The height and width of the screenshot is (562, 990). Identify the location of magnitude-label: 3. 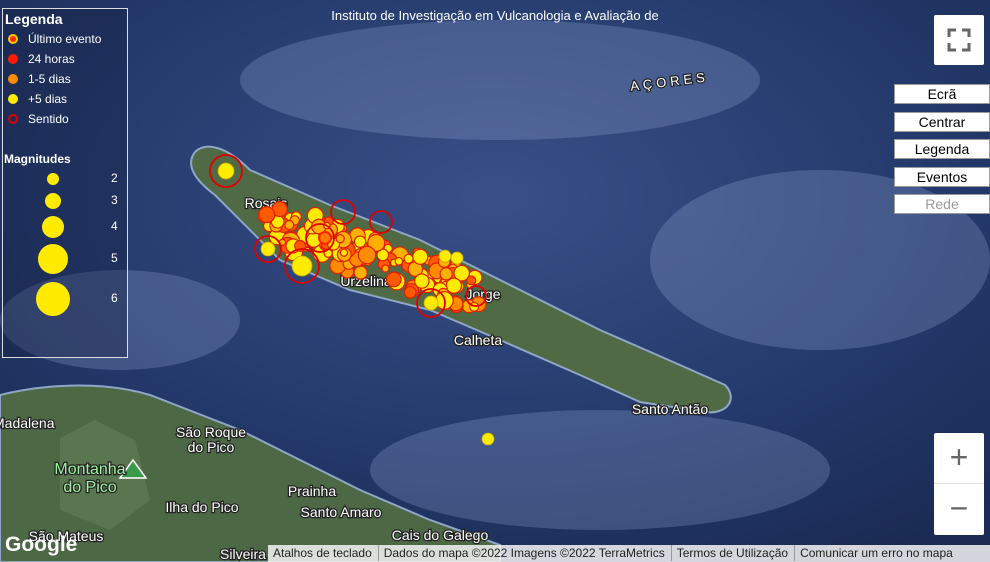
(114, 200).